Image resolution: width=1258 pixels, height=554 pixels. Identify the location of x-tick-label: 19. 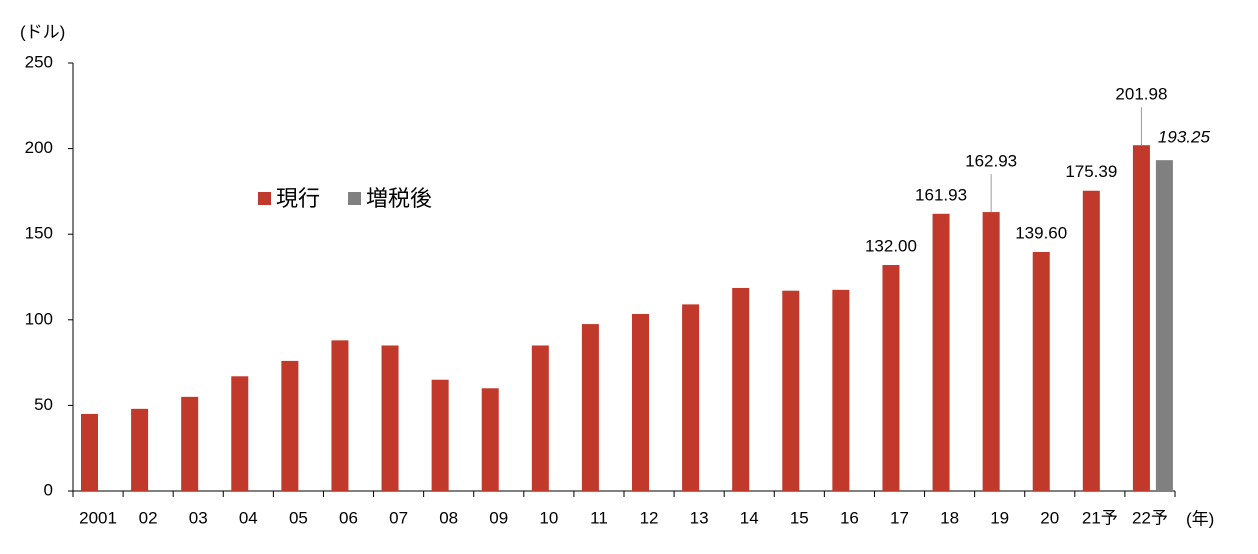
(999, 517).